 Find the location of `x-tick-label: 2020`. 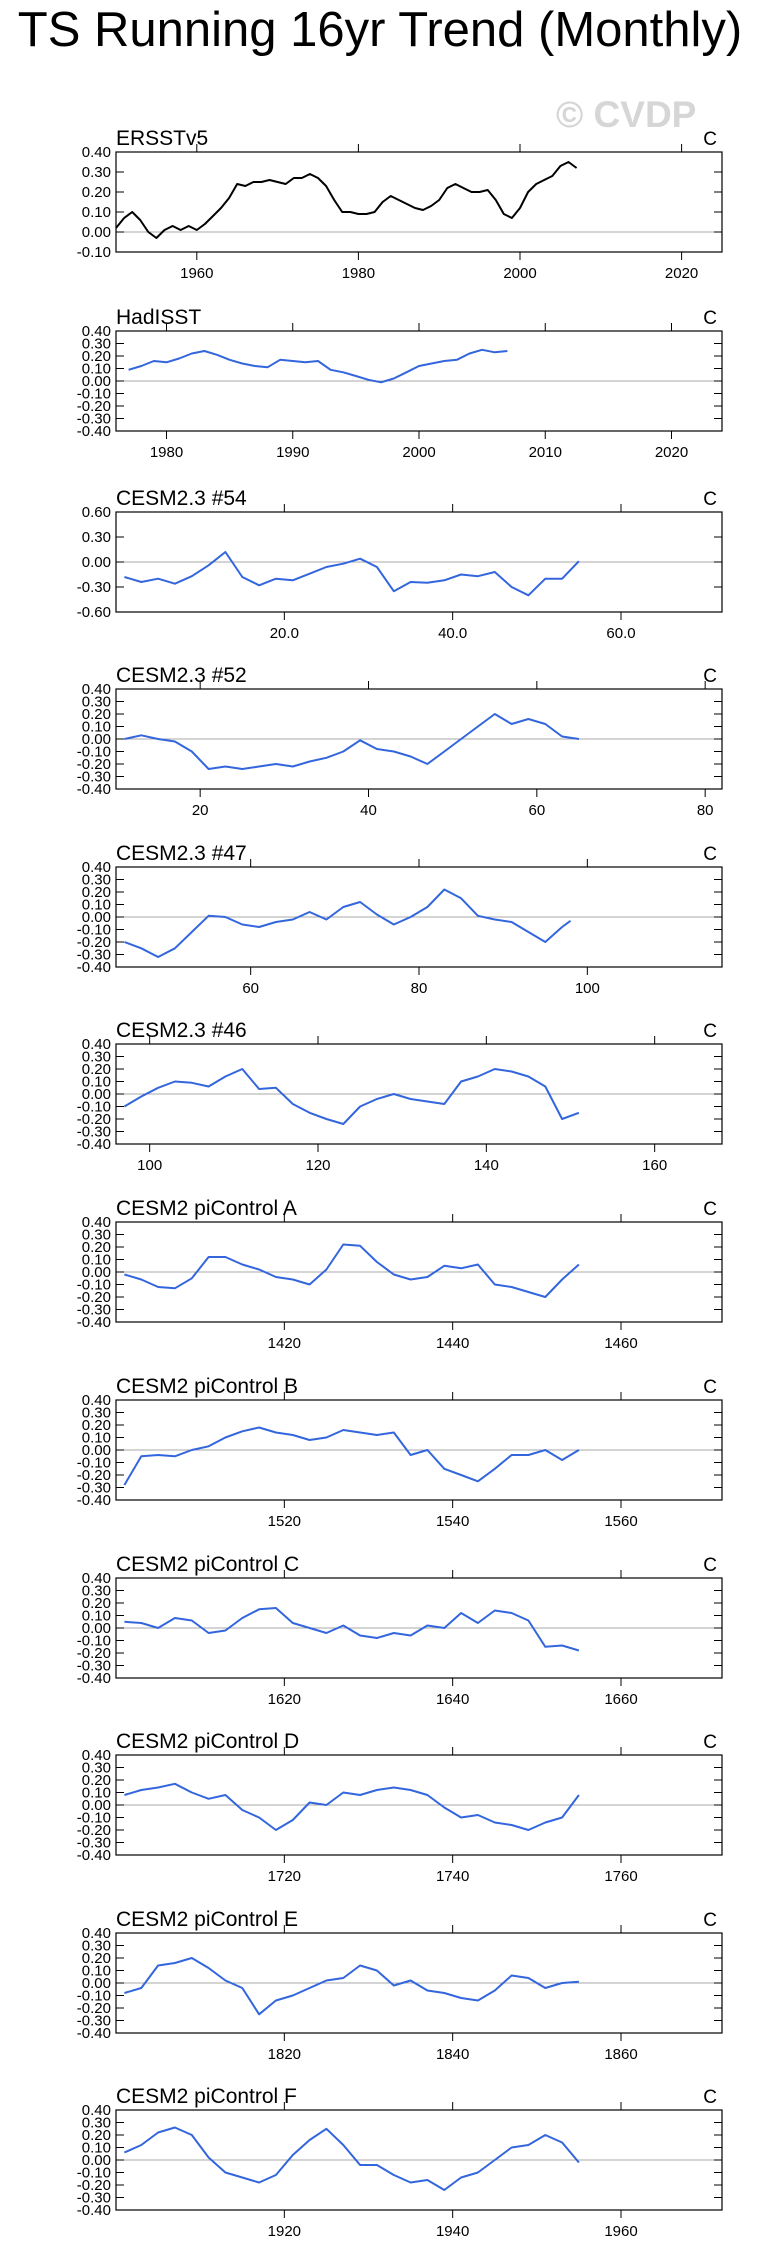

x-tick-label: 2020 is located at coordinates (671, 452).